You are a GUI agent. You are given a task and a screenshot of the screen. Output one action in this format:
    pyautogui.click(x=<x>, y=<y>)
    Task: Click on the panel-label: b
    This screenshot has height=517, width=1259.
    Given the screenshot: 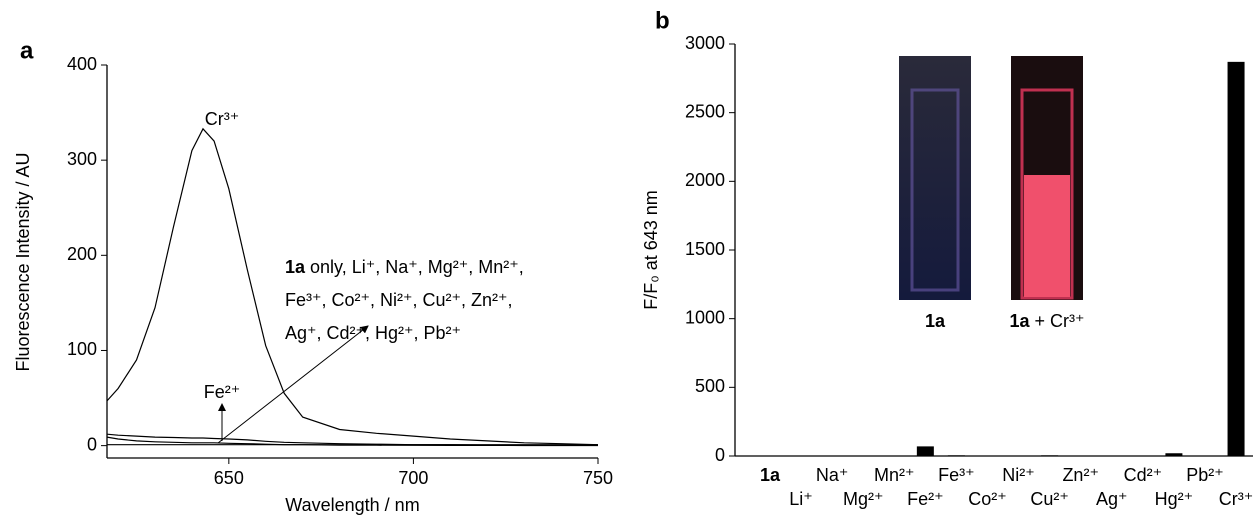 What is the action you would take?
    pyautogui.click(x=662, y=20)
    